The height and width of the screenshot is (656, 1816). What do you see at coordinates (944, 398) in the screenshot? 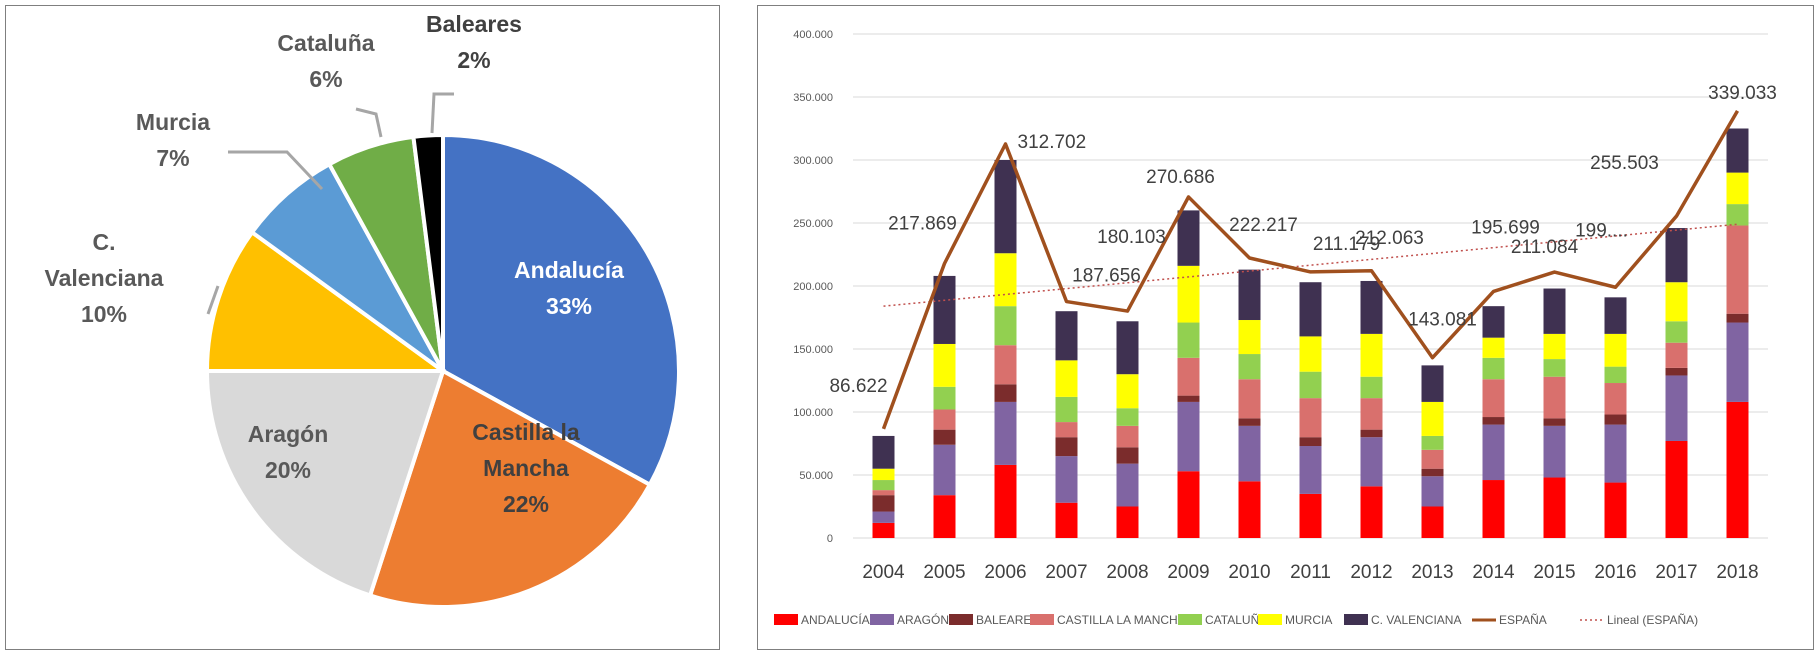
I see `bar-cataluna-2005` at bounding box center [944, 398].